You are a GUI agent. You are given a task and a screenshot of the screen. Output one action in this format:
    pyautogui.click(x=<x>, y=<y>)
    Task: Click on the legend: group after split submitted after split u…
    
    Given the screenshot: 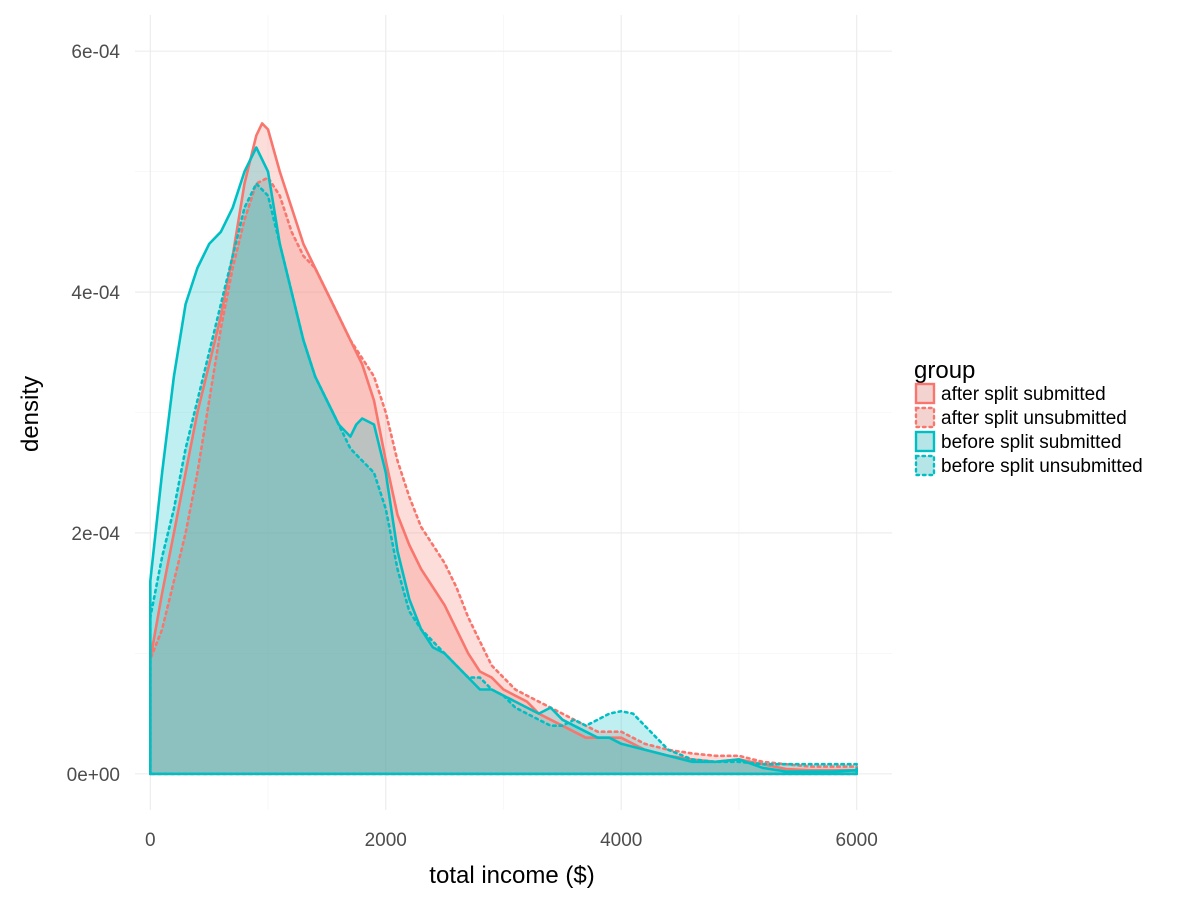 What is the action you would take?
    pyautogui.click(x=1028, y=417)
    